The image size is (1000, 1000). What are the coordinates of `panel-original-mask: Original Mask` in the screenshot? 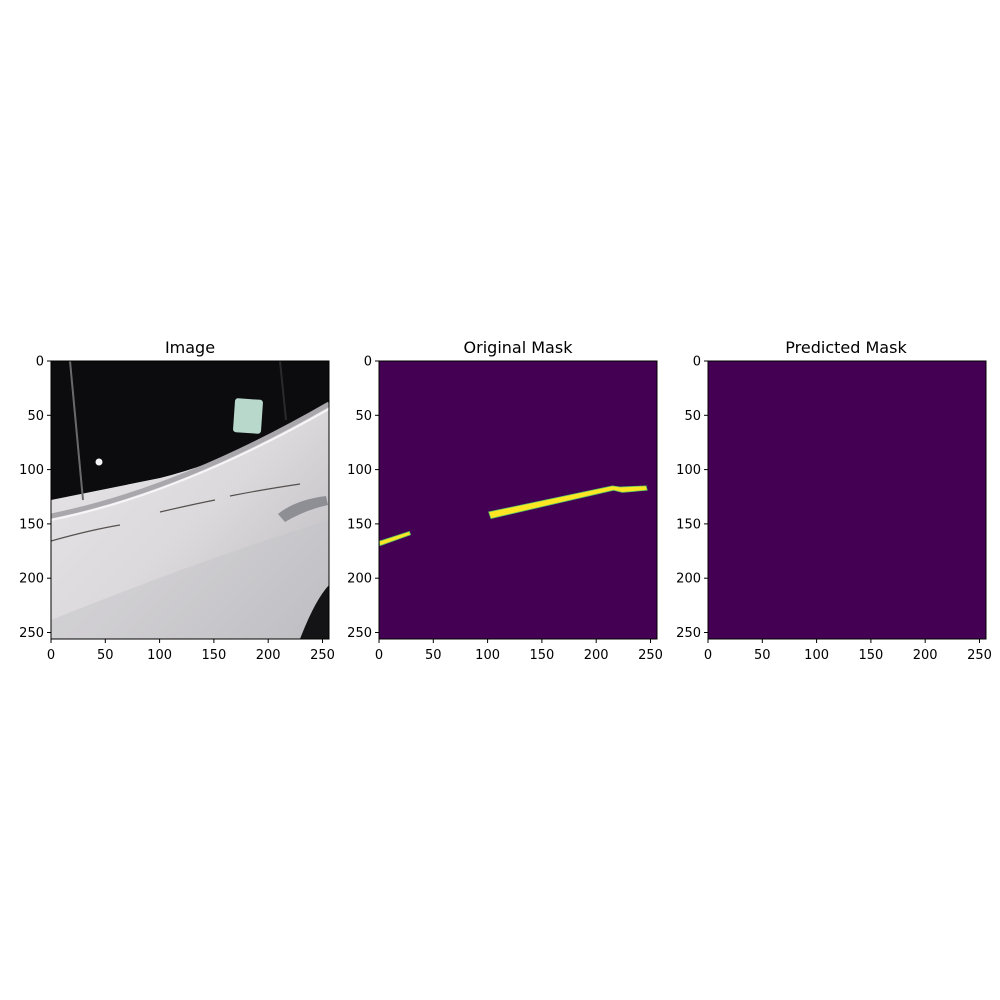 It's located at (518, 489).